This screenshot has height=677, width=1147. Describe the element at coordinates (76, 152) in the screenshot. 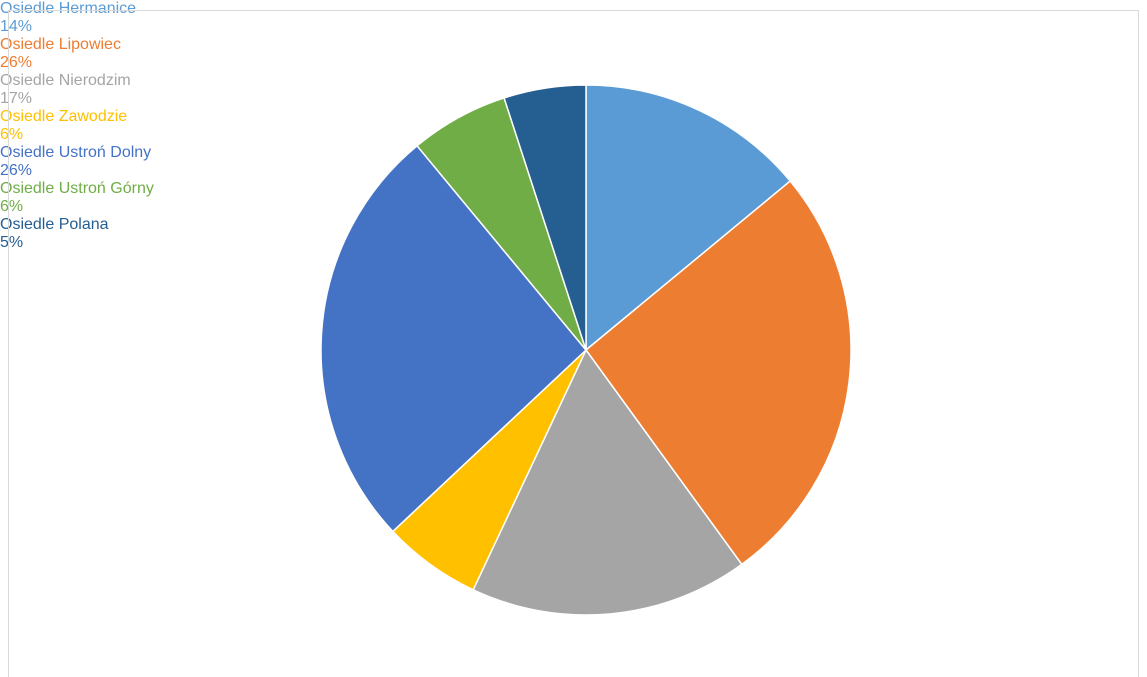

I see `category-name: Osiedle Ustroń Dolny` at that location.